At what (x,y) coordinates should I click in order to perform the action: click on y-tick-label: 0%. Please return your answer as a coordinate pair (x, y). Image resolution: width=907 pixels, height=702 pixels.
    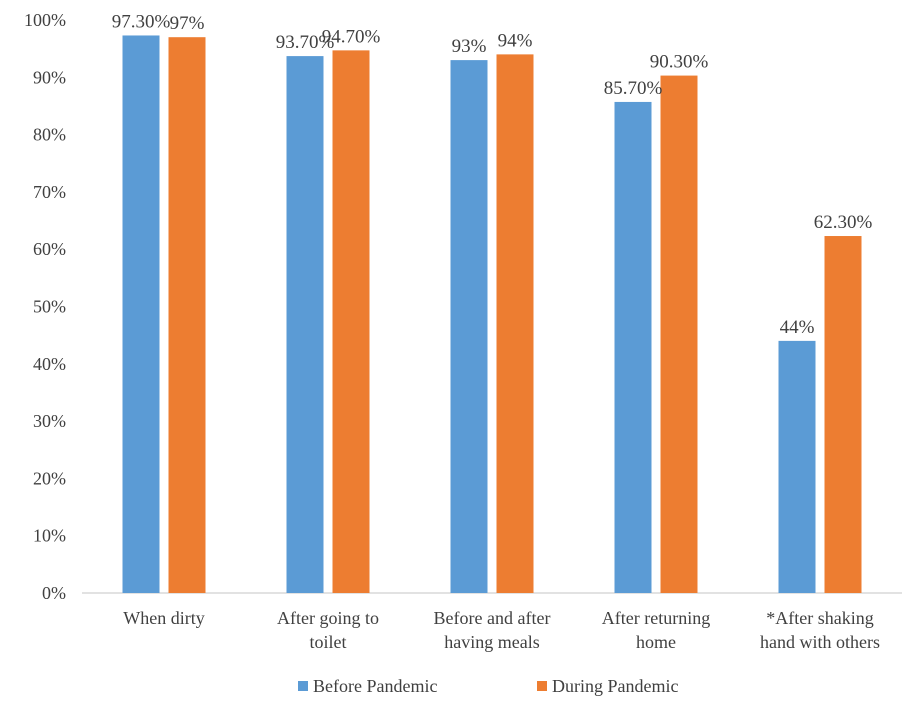
    Looking at the image, I should click on (54, 593).